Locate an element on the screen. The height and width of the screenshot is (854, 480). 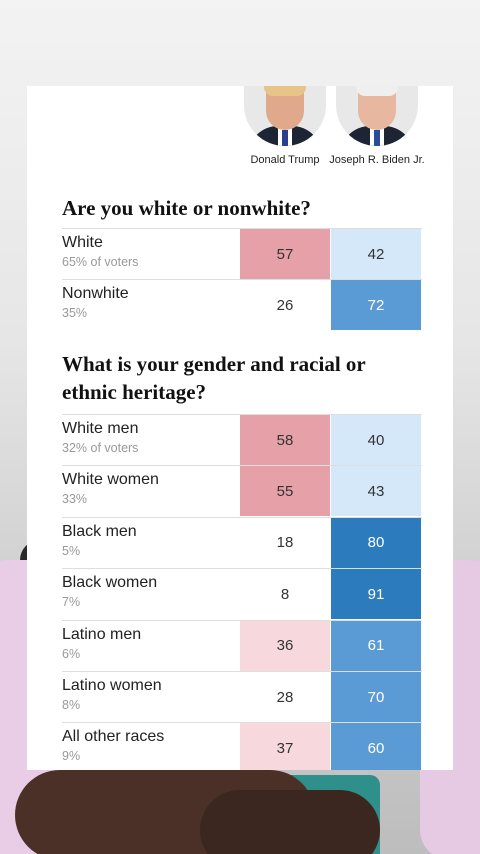
table-row: All other races 9% 37 60 is located at coordinates (242, 746).